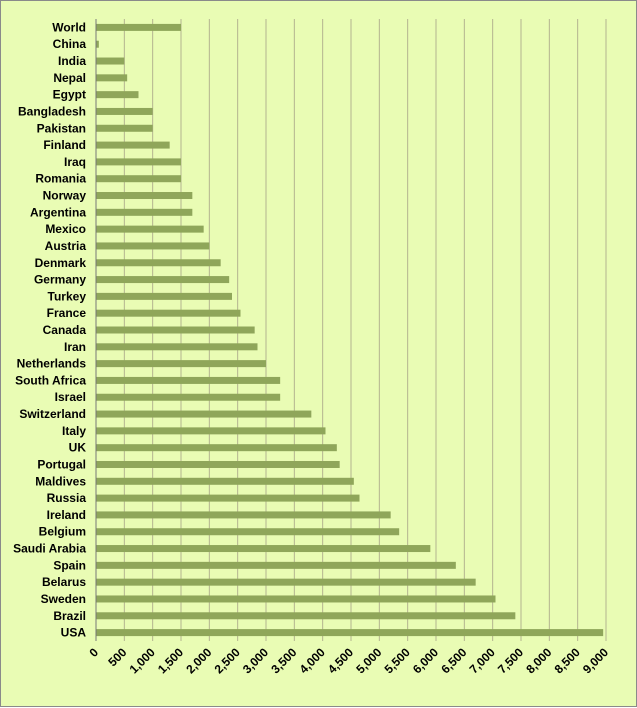  Describe the element at coordinates (49, 549) in the screenshot. I see `category-label: Saudi Arabia` at that location.